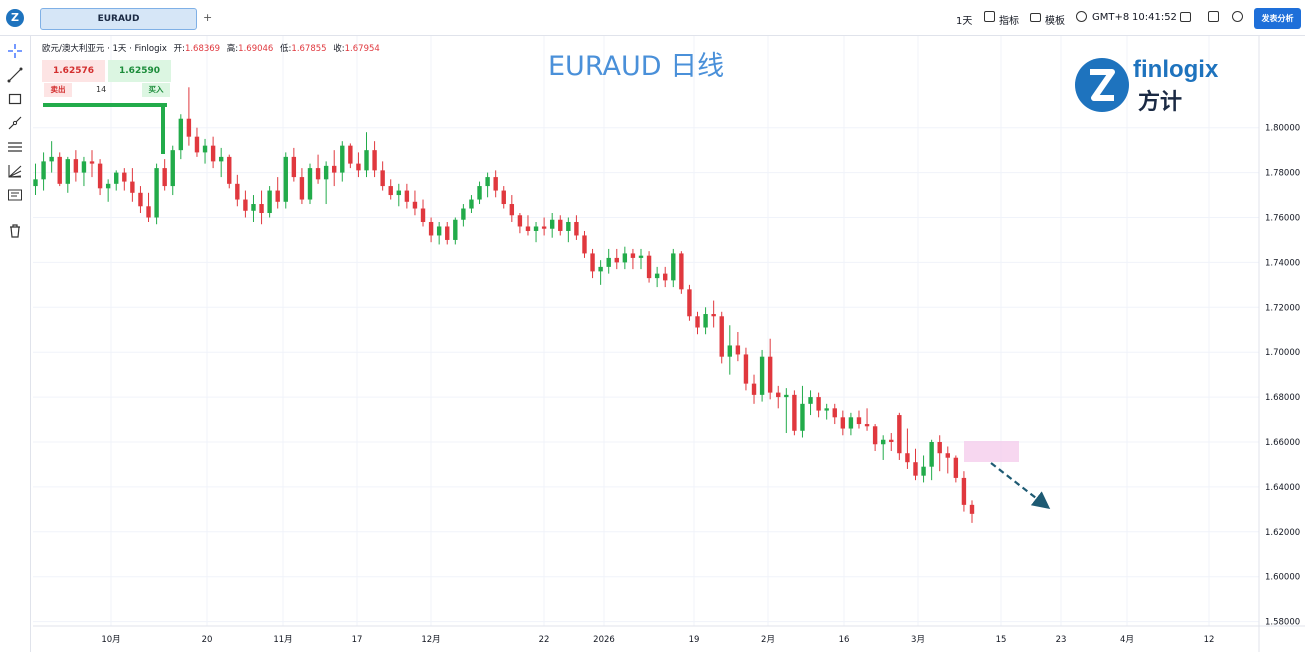  What do you see at coordinates (309, 49) in the screenshot?
I see `legend-low-value: 1.67855` at bounding box center [309, 49].